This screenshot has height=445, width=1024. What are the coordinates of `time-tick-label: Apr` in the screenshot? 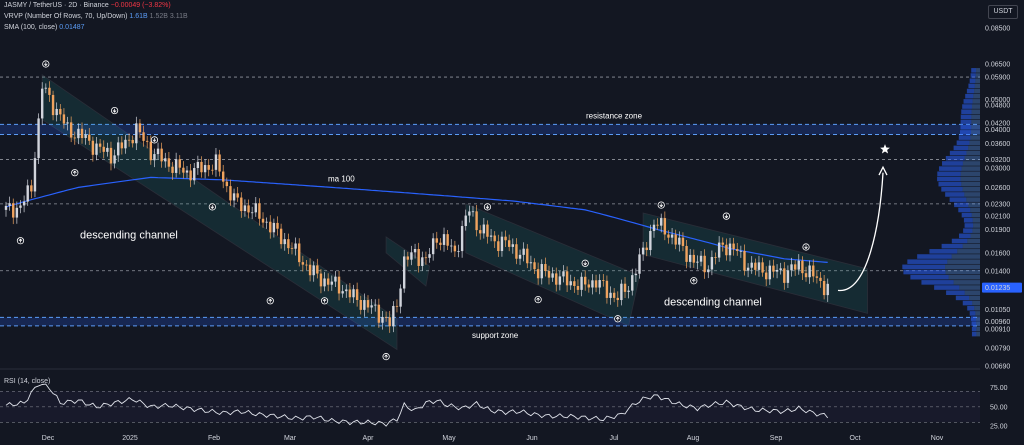 It's located at (369, 438).